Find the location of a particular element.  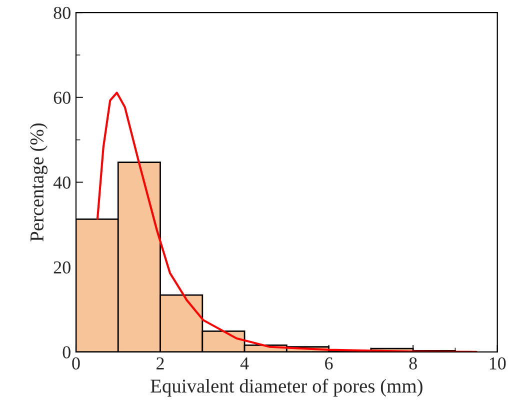

y-tick-label: 40 is located at coordinates (61, 182).